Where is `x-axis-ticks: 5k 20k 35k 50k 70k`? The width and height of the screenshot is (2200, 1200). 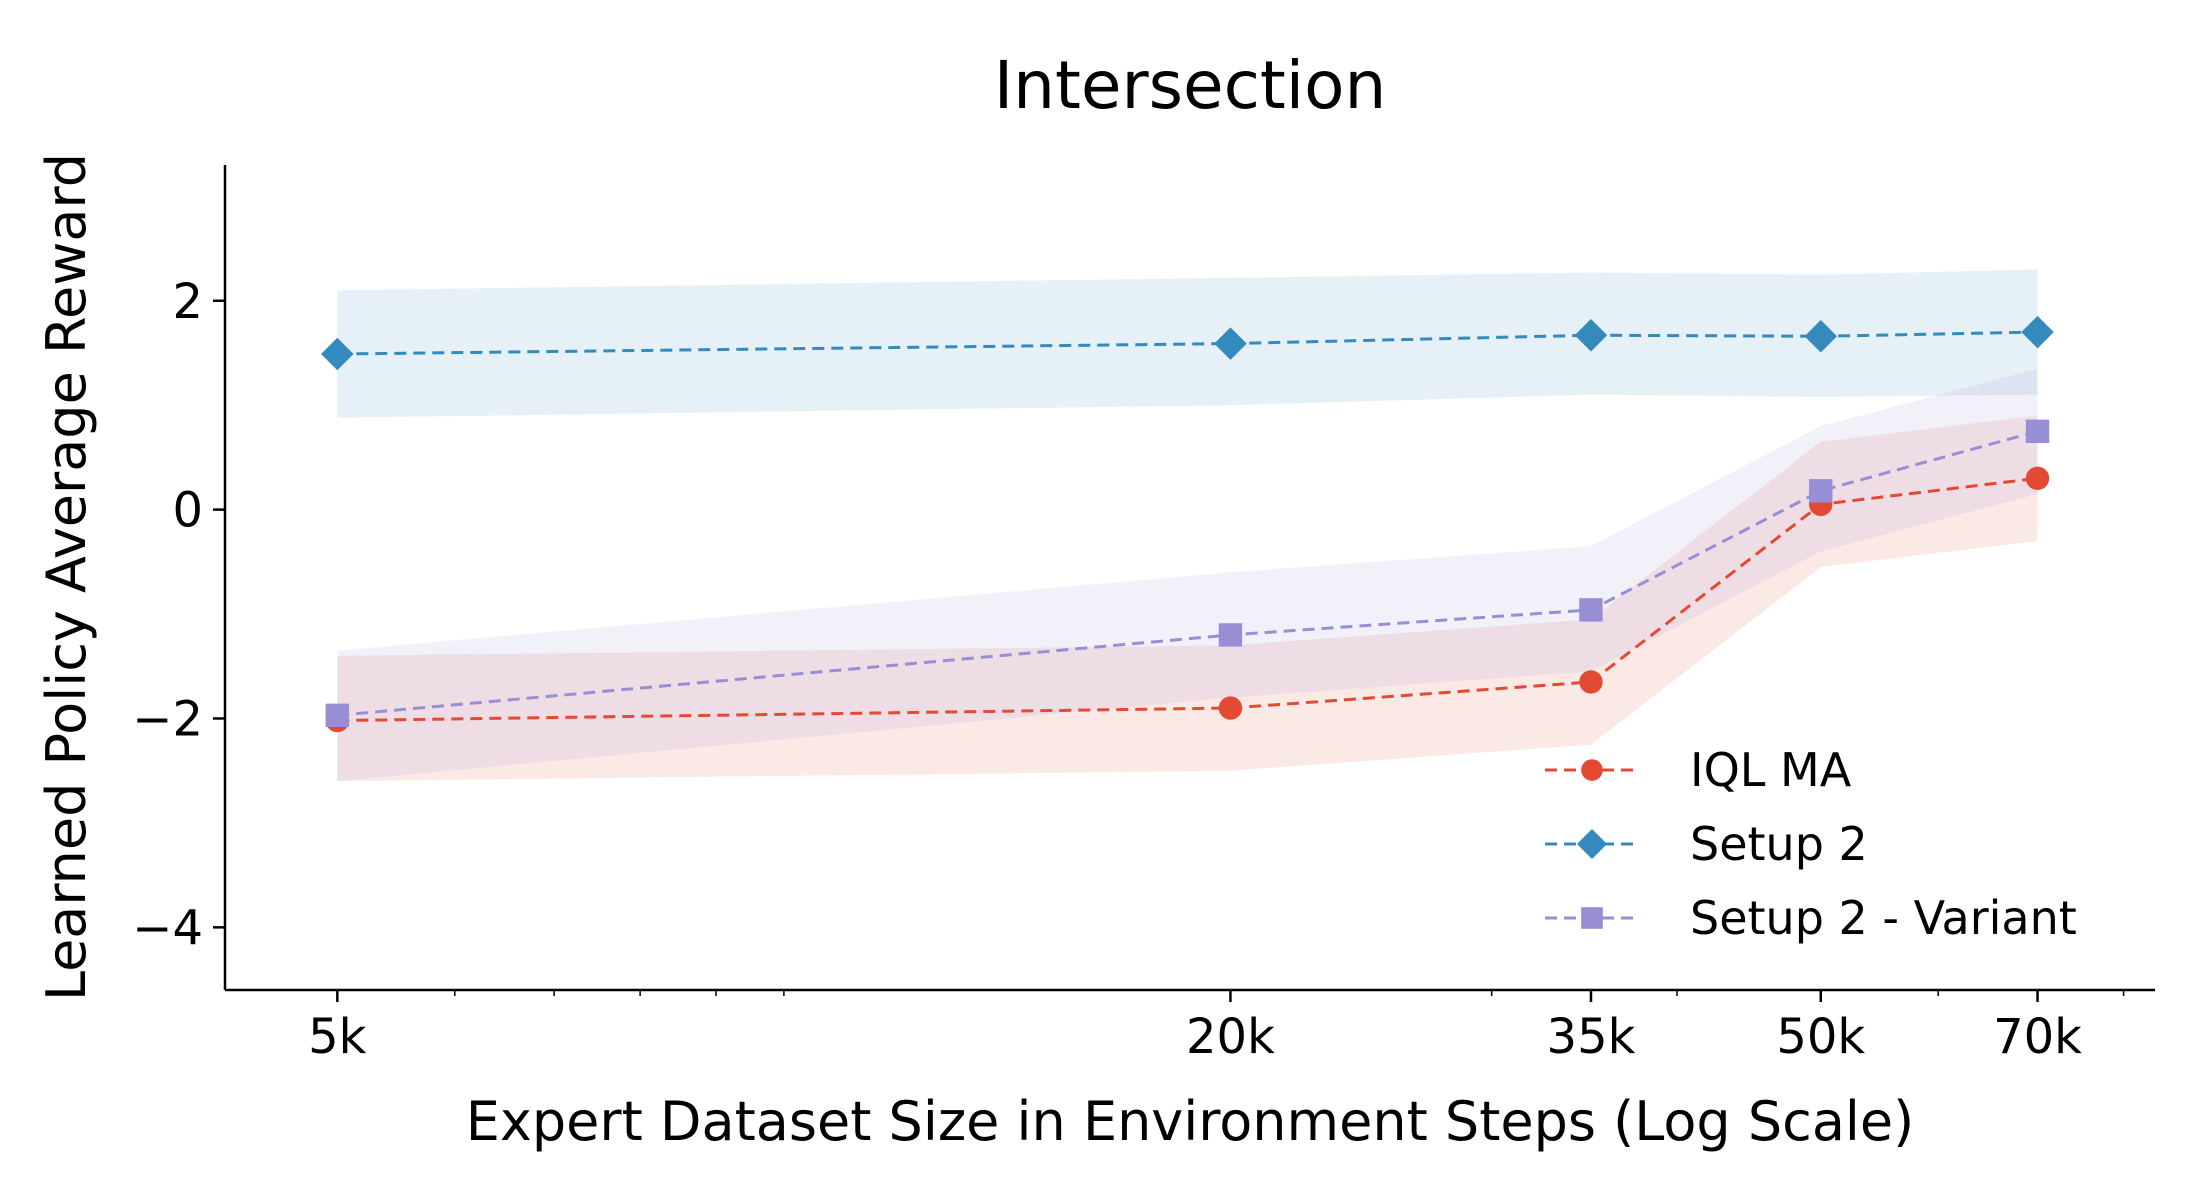
x-axis-ticks: 5k 20k 35k 50k 70k is located at coordinates (1216, 1027).